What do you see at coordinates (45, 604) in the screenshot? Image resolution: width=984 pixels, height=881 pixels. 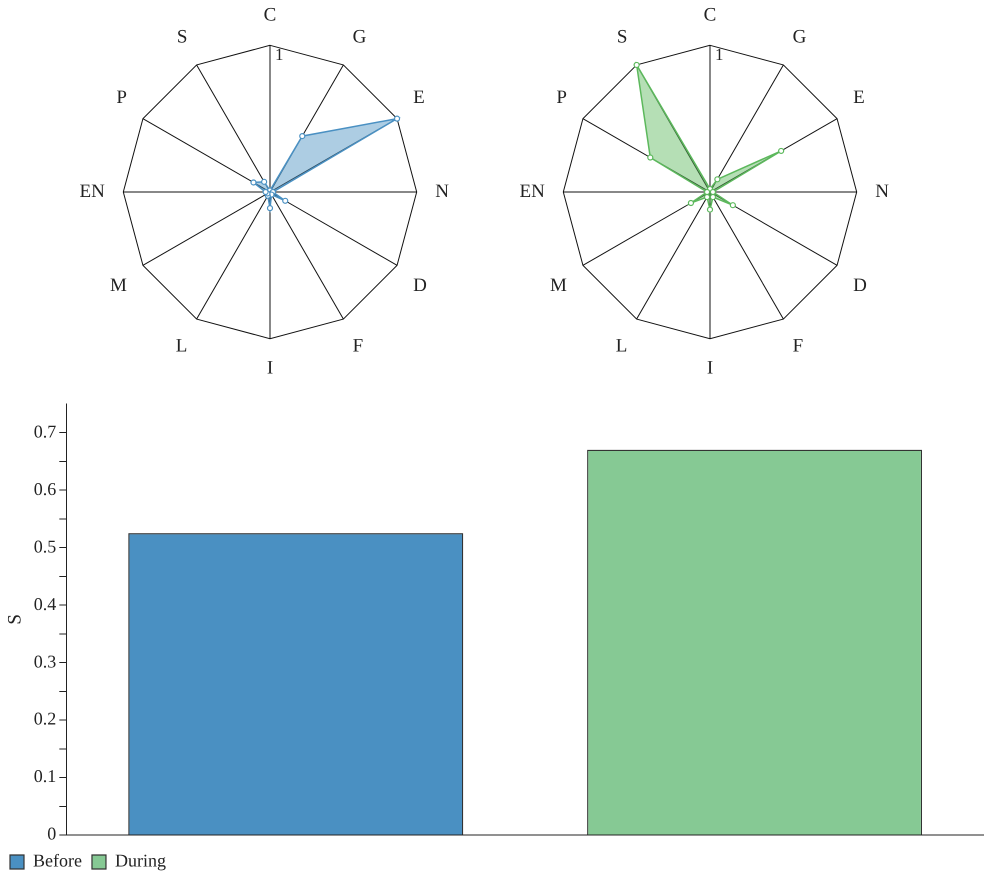 I see `y-tick-label: 0.4` at bounding box center [45, 604].